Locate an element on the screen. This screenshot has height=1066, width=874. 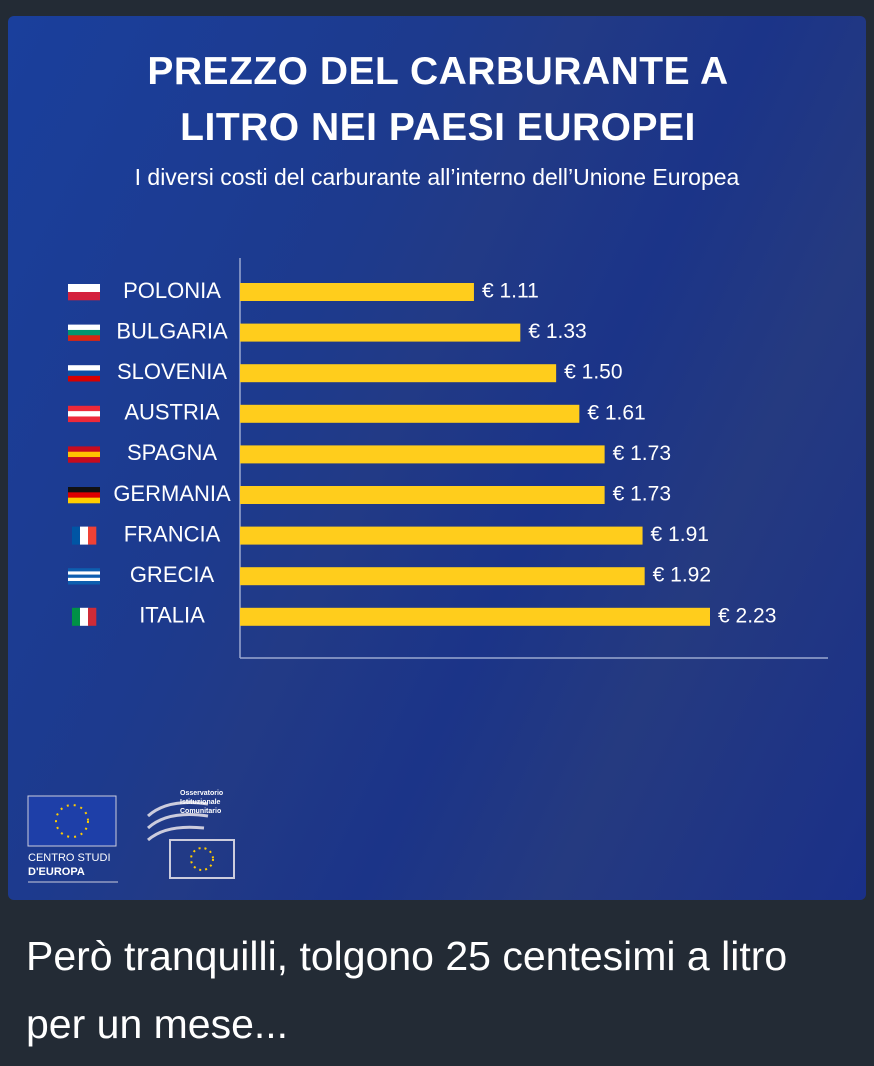
logo-text: CENTRO STUDI is located at coordinates (69, 858).